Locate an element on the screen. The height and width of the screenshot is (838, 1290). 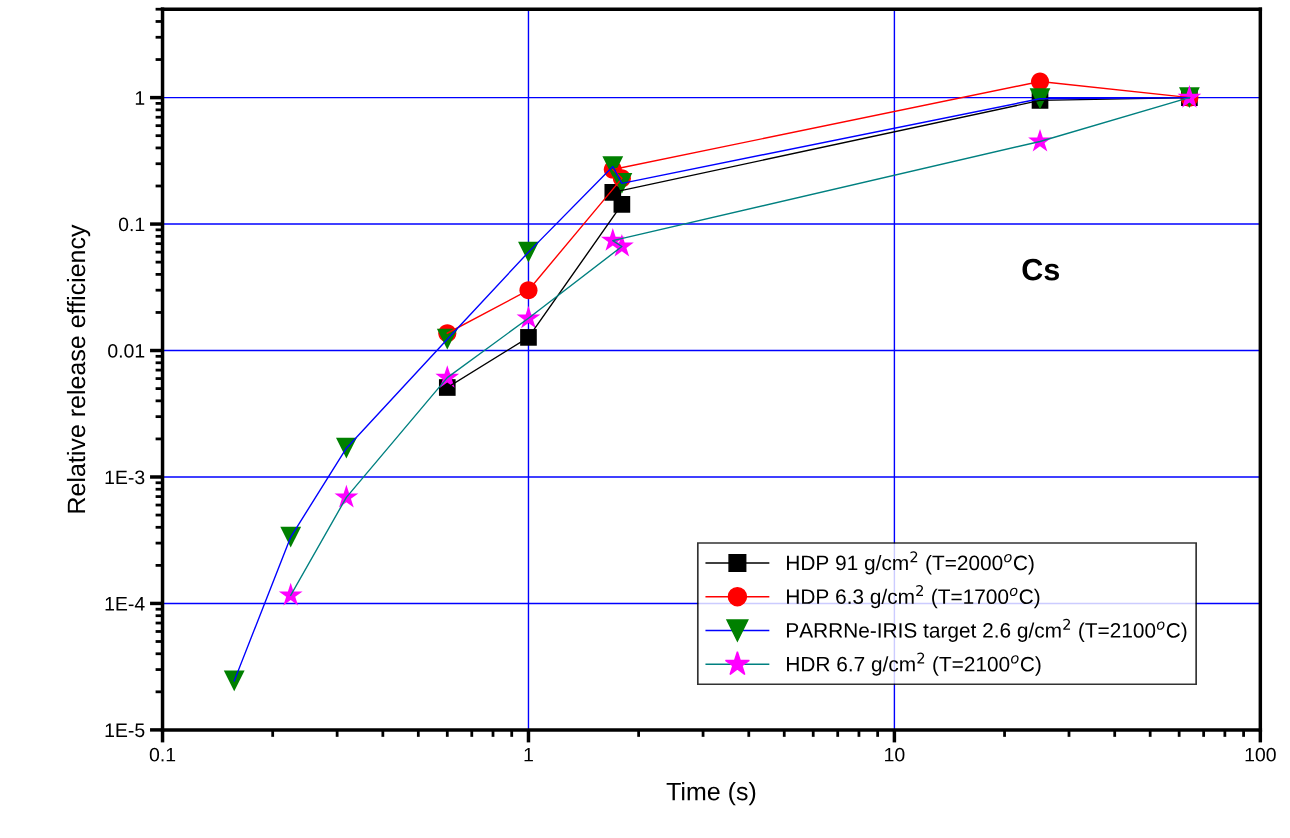
x-tick-label: 1 is located at coordinates (528, 754).